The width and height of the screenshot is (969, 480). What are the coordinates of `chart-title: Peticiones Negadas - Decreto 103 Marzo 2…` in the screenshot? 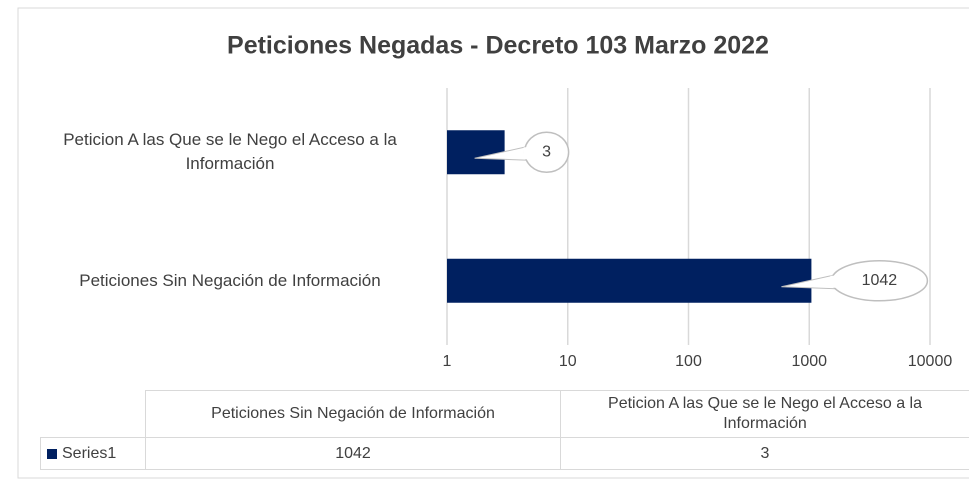 It's located at (498, 46).